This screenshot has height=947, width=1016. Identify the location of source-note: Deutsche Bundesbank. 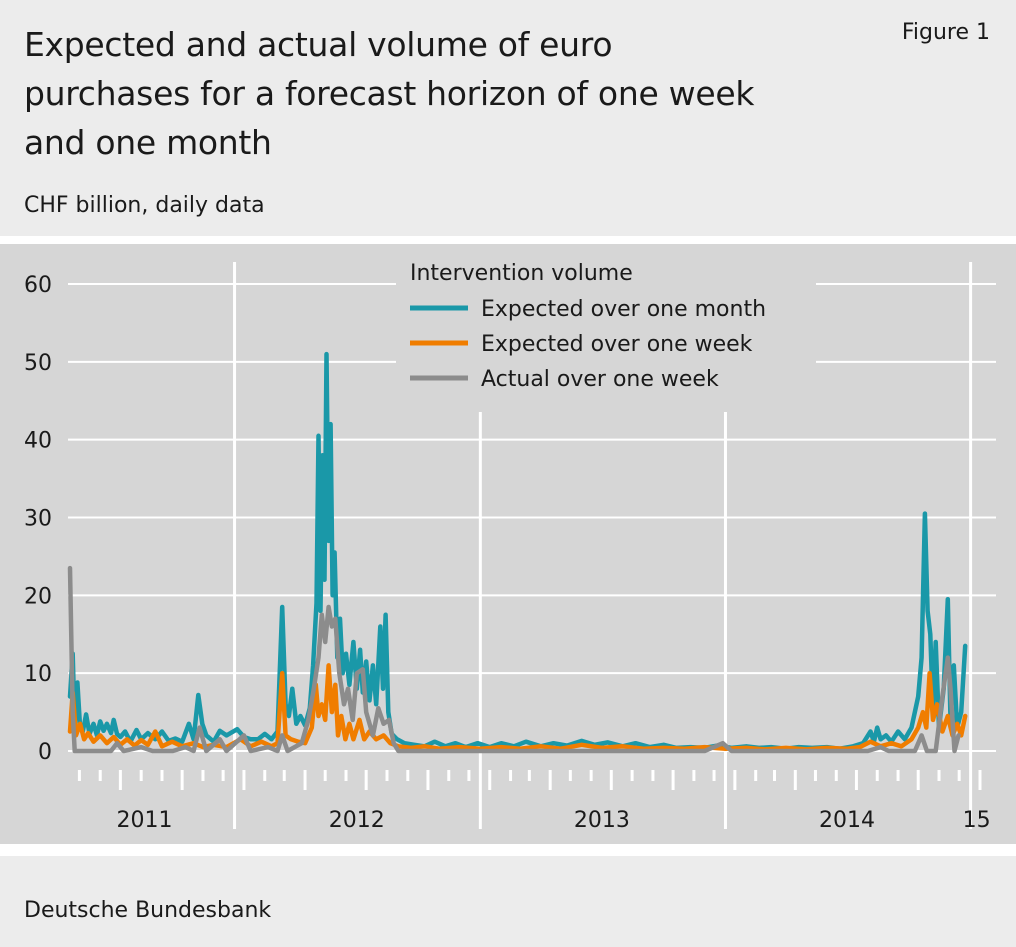
(148, 910).